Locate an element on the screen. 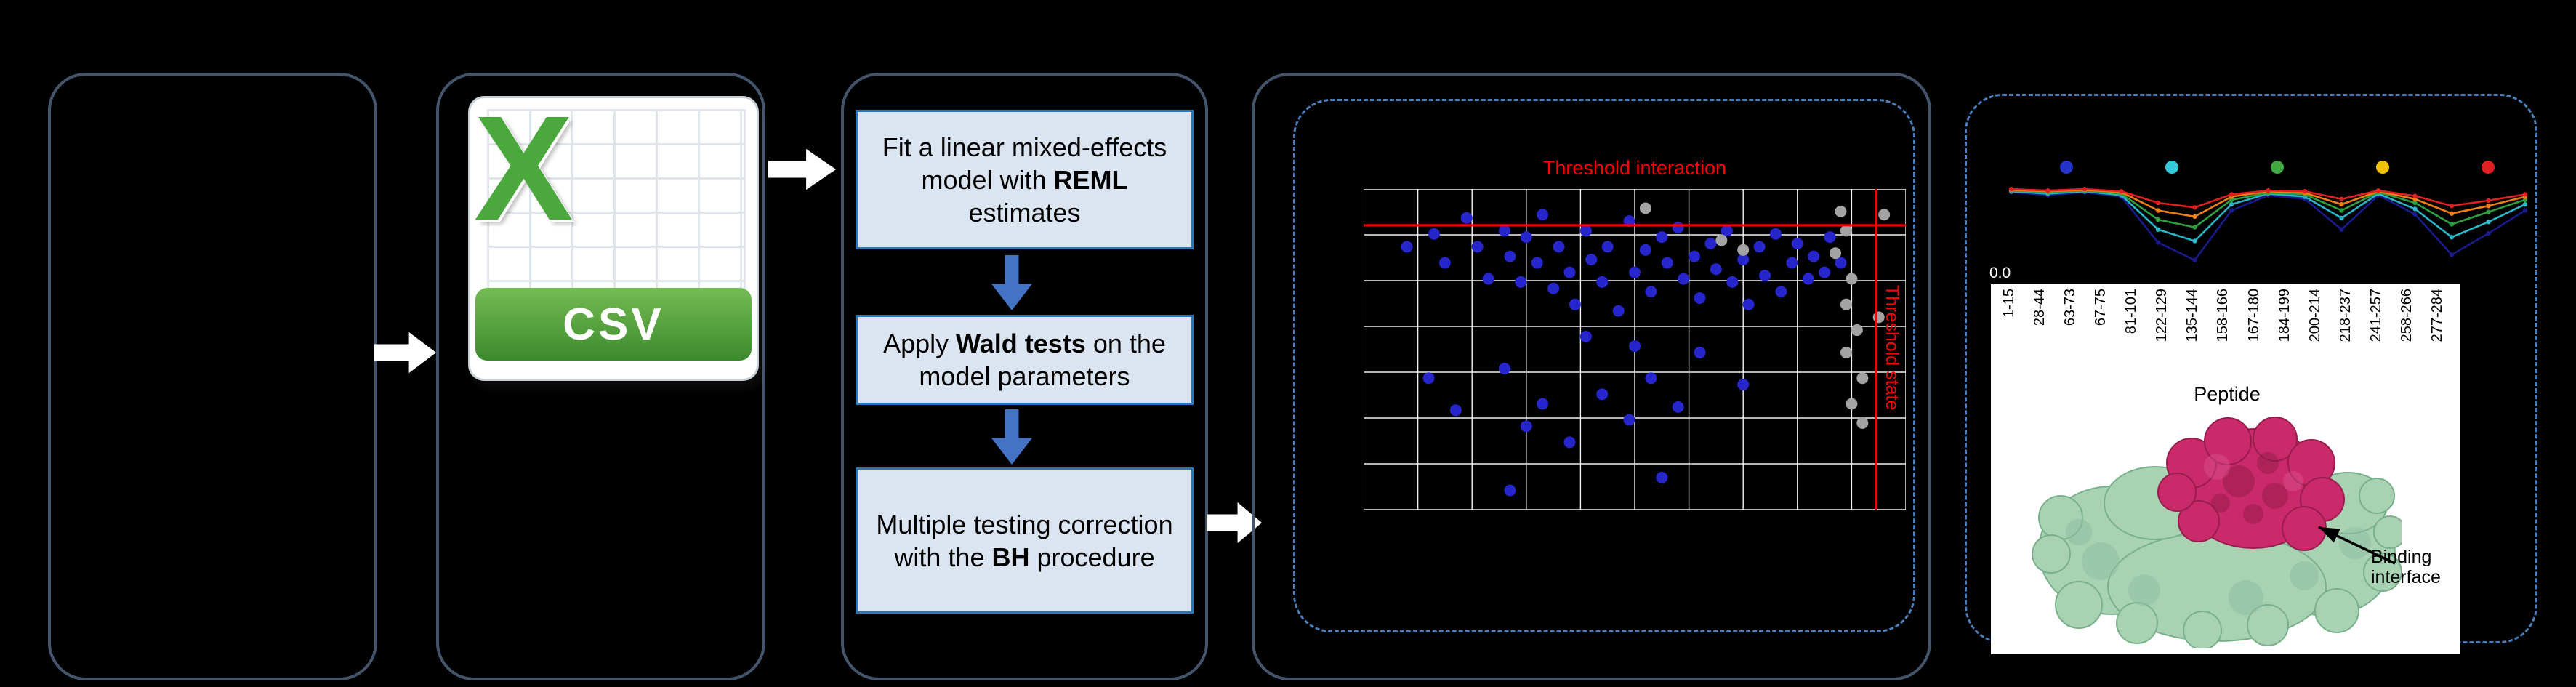  csv-banner-label: CSV is located at coordinates (613, 324).